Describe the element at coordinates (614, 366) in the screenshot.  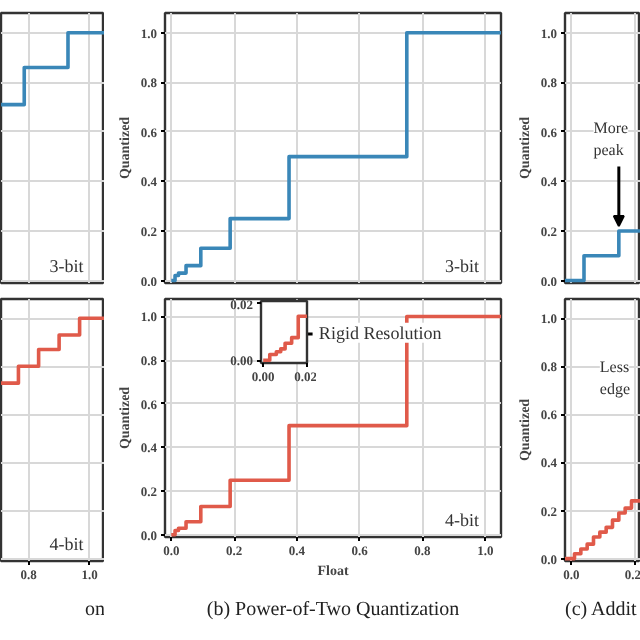
I see `annotation: Less` at that location.